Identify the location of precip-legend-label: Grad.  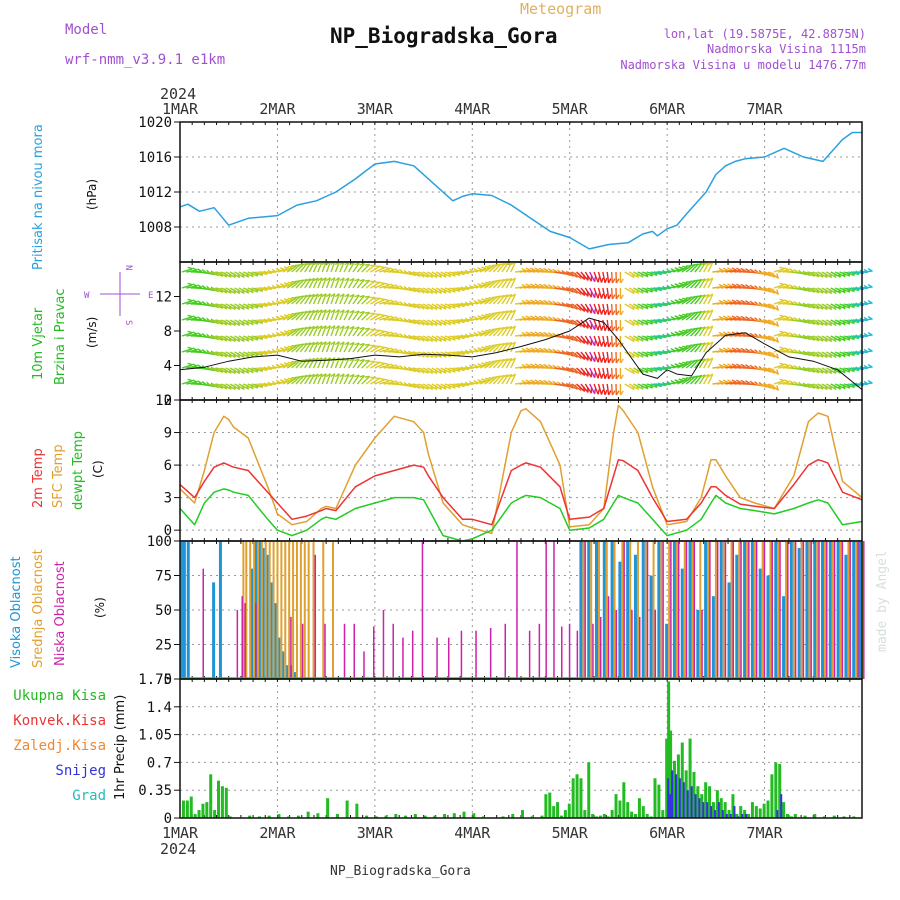
(89, 796).